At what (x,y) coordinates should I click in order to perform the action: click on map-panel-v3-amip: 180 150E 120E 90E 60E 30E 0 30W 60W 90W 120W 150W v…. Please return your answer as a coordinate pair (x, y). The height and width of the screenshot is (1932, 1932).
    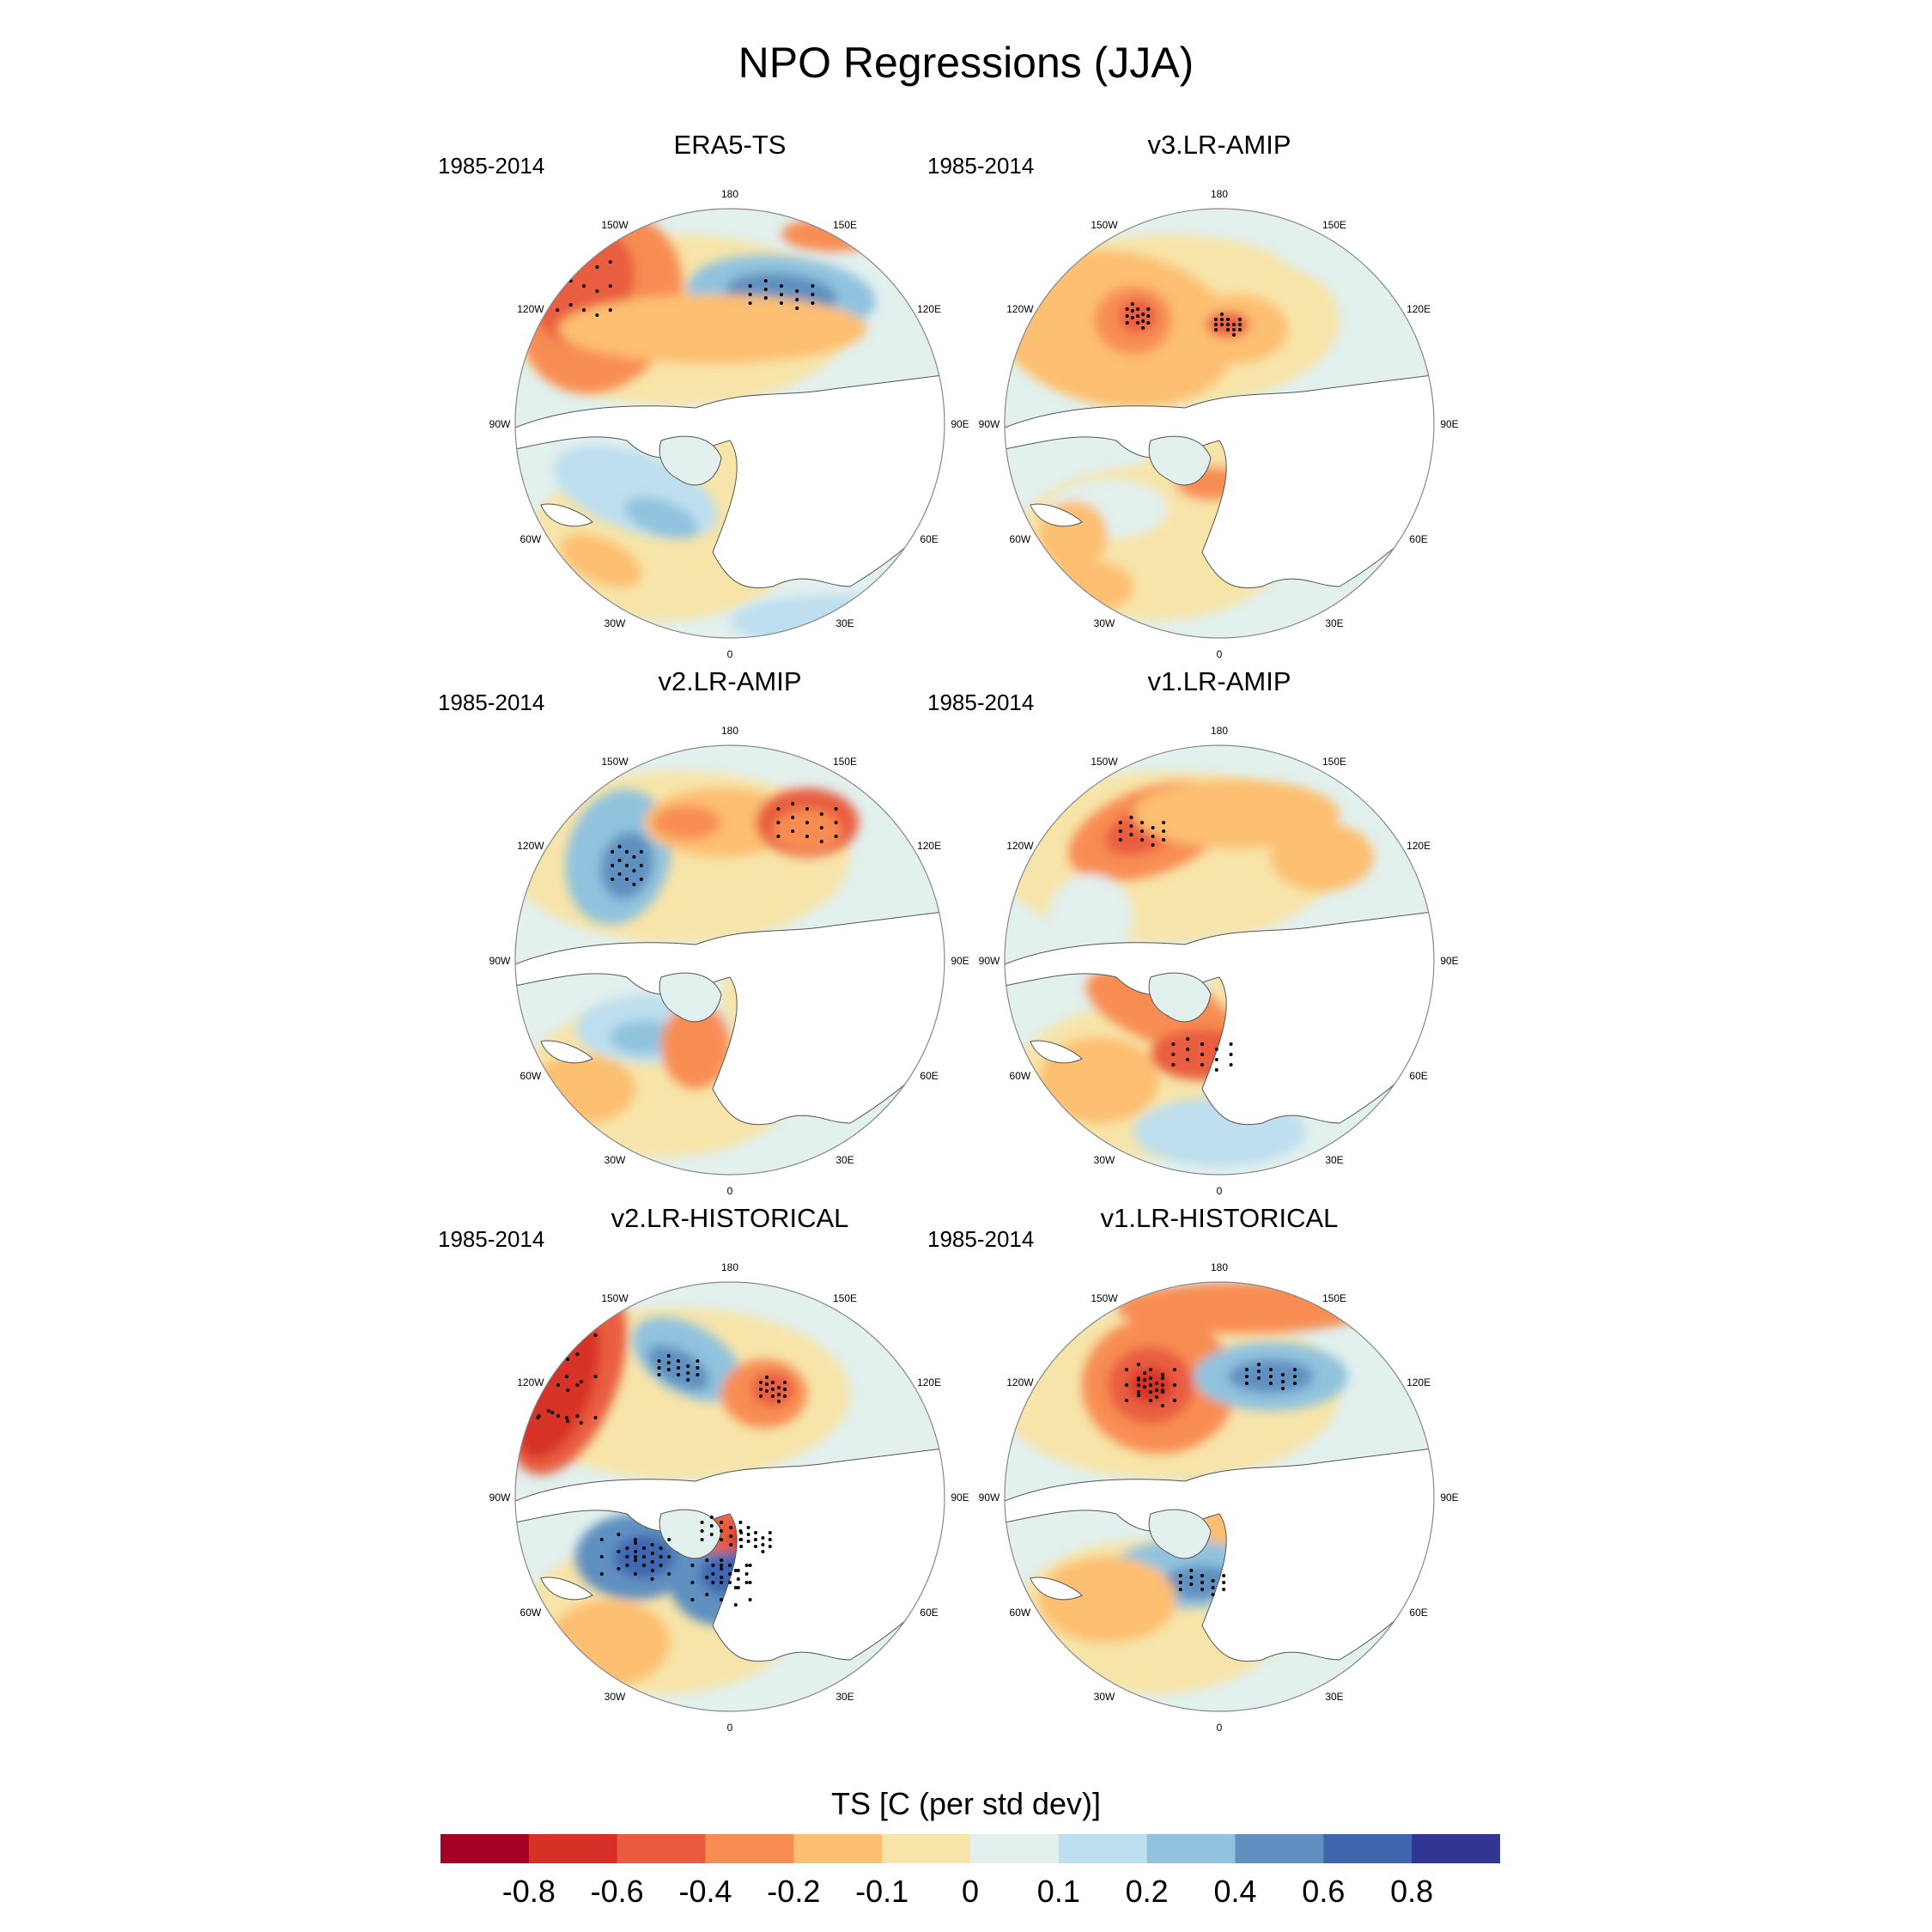
    Looking at the image, I should click on (1193, 397).